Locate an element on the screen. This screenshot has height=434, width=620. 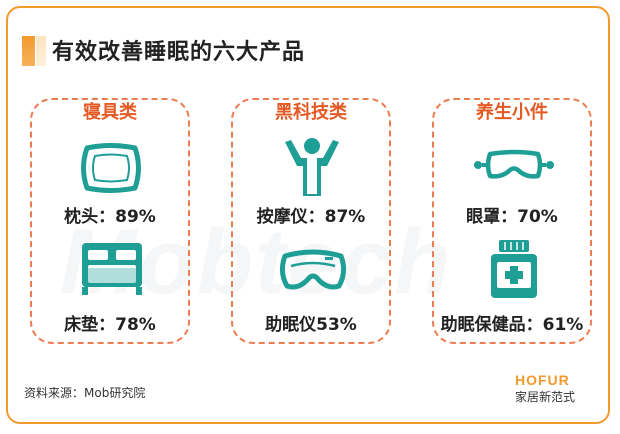
eye-mask-icon is located at coordinates (514, 164).